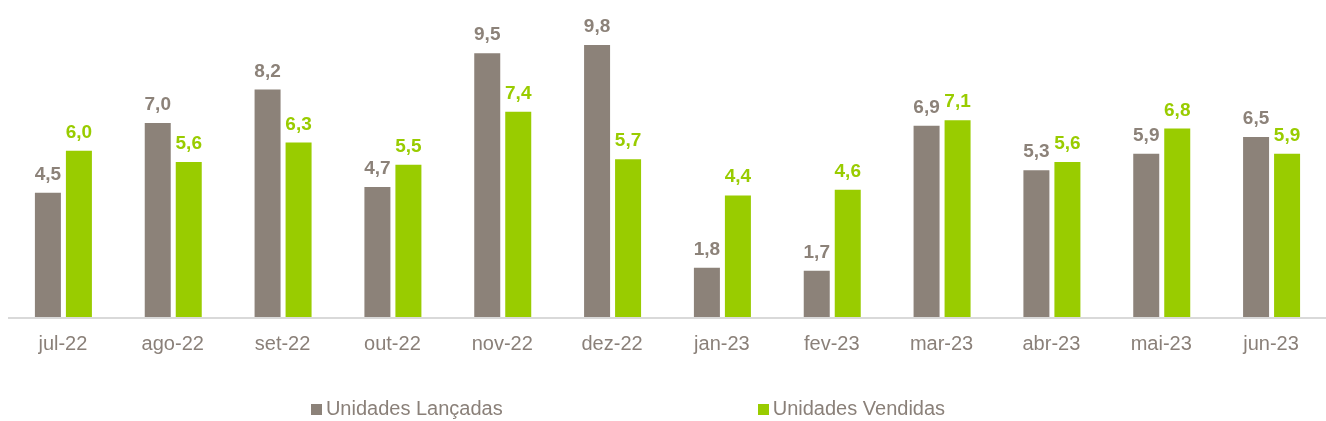 The width and height of the screenshot is (1326, 421). What do you see at coordinates (487, 34) in the screenshot?
I see `data-label: 9,5` at bounding box center [487, 34].